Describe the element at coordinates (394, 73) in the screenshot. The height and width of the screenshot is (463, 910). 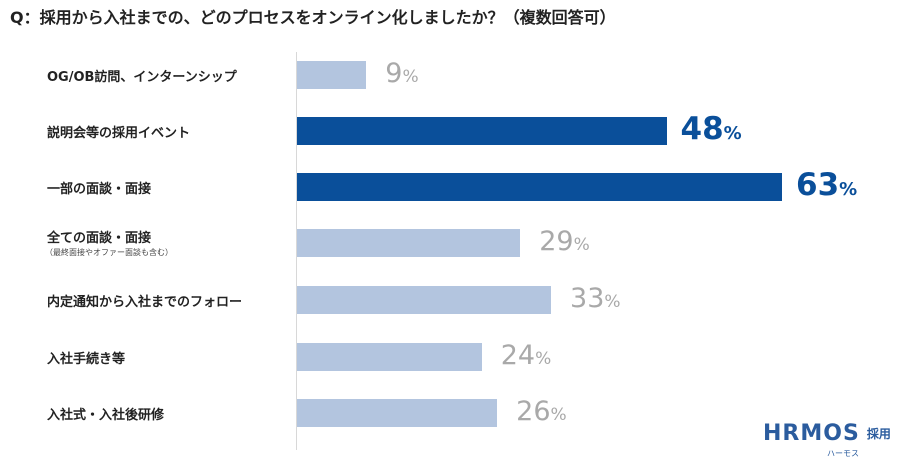
I see `data-label-value: 9` at that location.